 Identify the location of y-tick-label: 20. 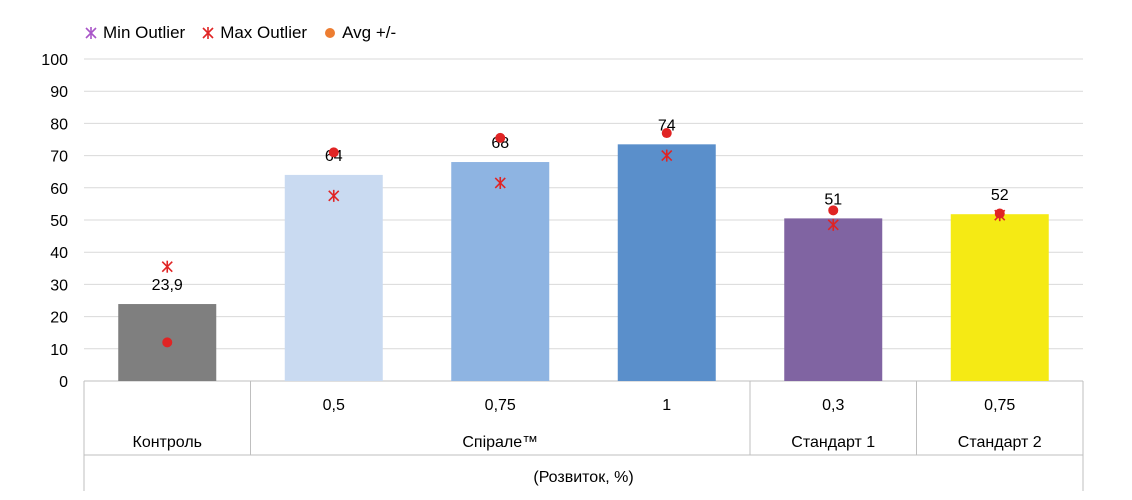
(59, 318).